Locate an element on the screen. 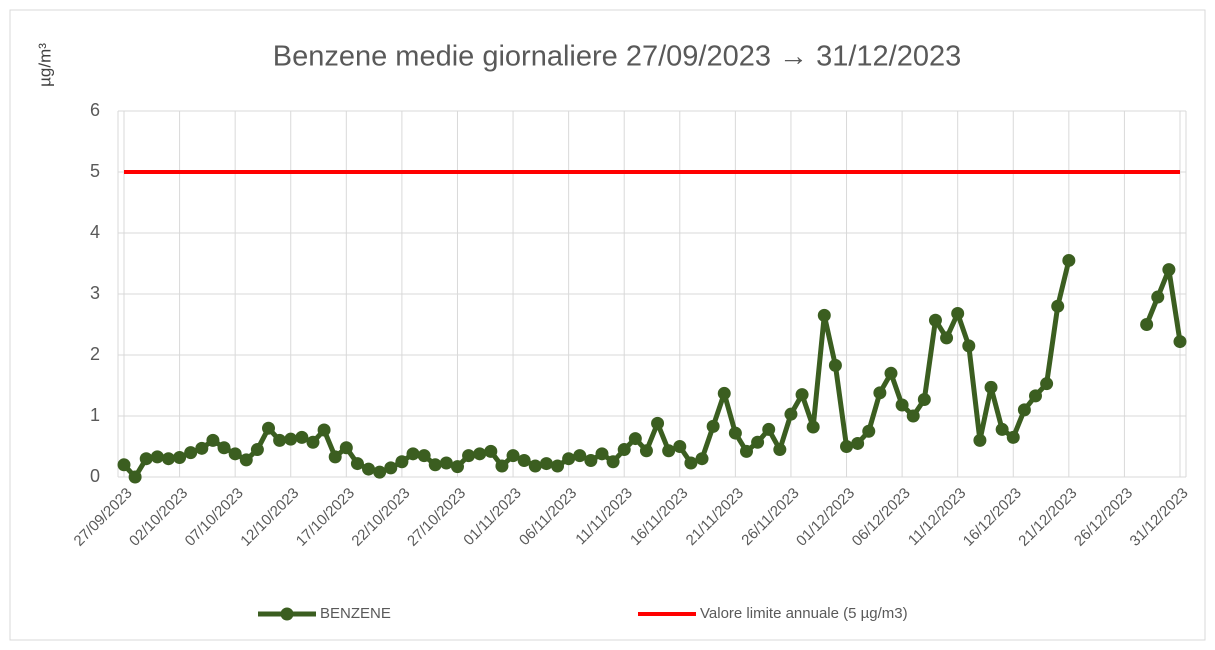 The width and height of the screenshot is (1215, 650). y-tick-label: 0 is located at coordinates (95, 476).